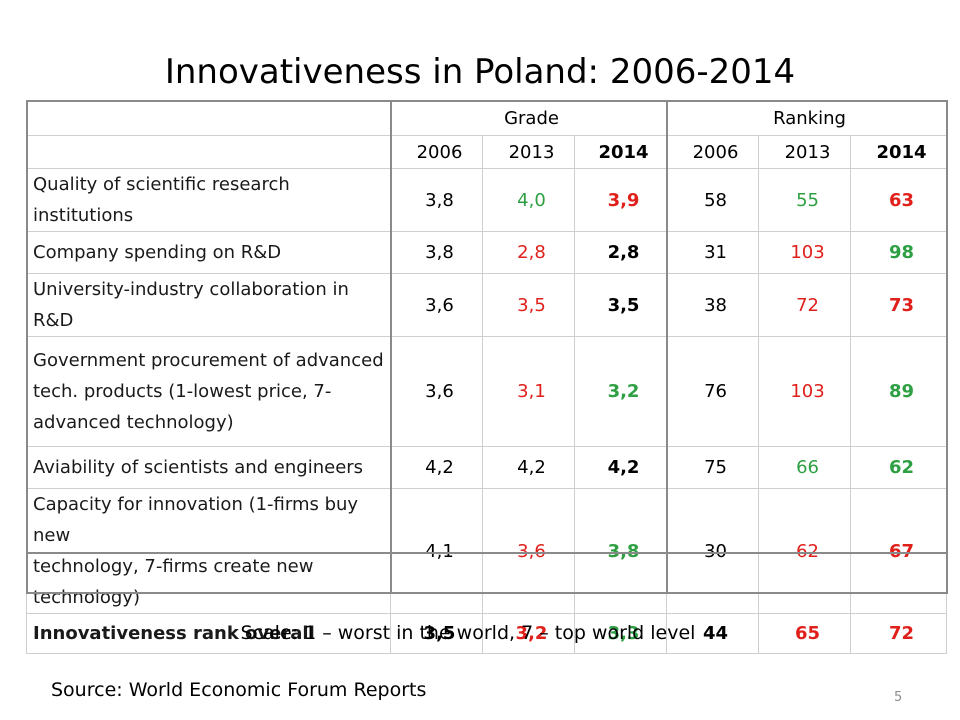 The height and width of the screenshot is (720, 960). Describe the element at coordinates (528, 118) in the screenshot. I see `group-header-grade: Grade` at that location.